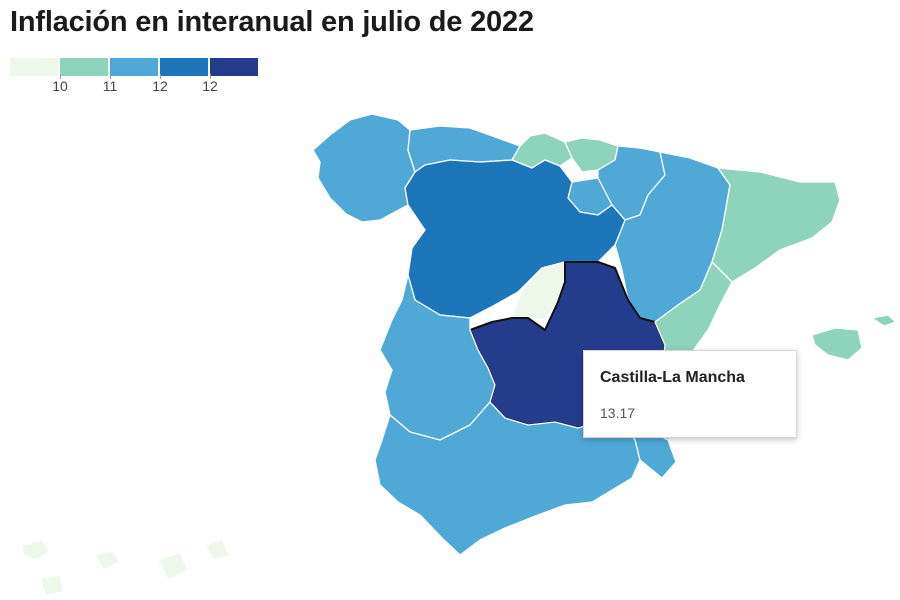 The height and width of the screenshot is (600, 900). Describe the element at coordinates (364, 168) in the screenshot. I see `region-galicia: Galicia` at that location.